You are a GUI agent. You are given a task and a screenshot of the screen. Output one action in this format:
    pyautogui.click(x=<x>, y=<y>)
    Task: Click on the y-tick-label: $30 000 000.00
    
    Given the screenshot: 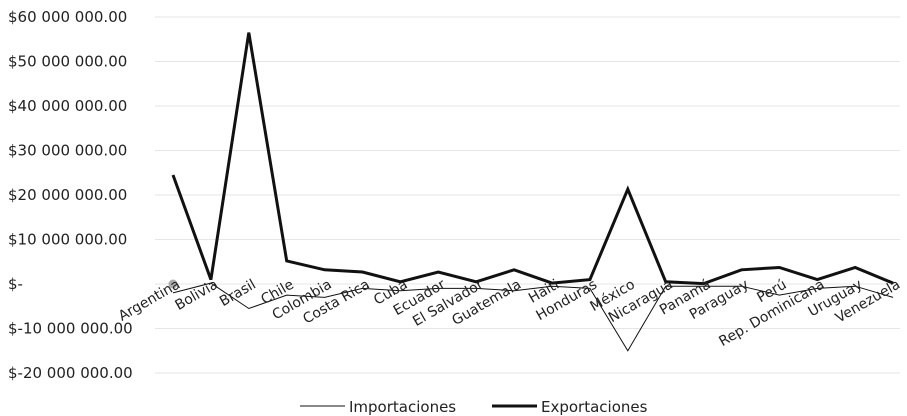 What is the action you would take?
    pyautogui.click(x=67, y=151)
    